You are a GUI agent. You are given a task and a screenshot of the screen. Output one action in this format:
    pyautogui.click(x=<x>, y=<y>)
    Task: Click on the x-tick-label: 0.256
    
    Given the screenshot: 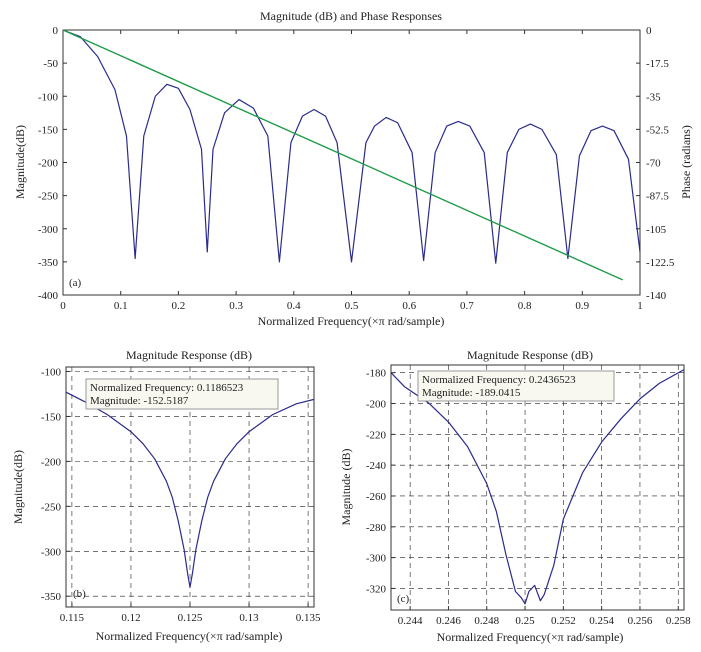 What is the action you would take?
    pyautogui.click(x=640, y=621)
    